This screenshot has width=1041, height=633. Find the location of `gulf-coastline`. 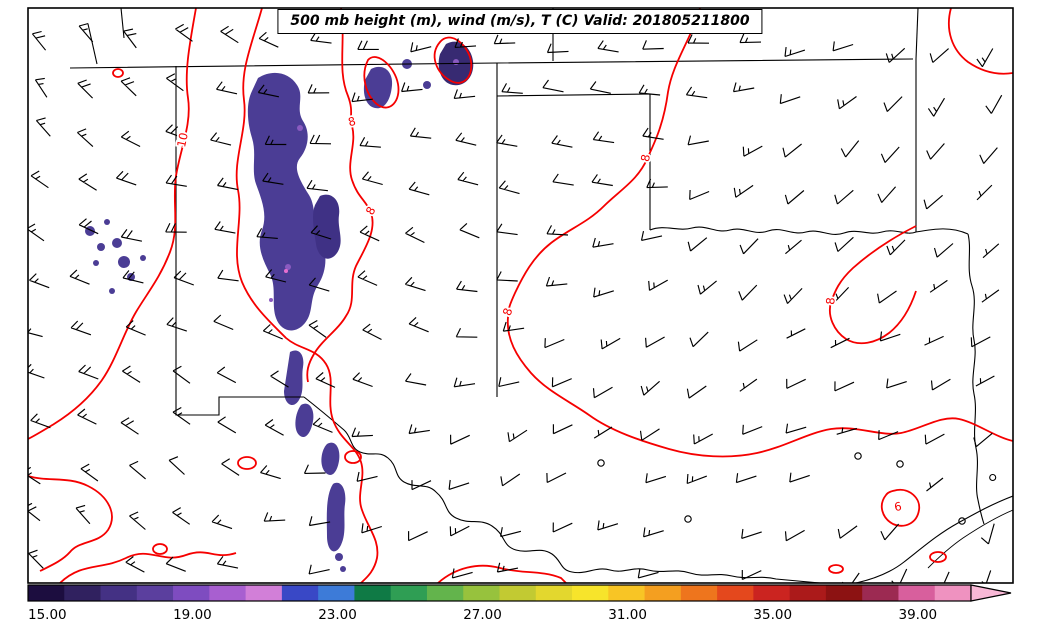

gulf-coastline is located at coordinates (934, 539).